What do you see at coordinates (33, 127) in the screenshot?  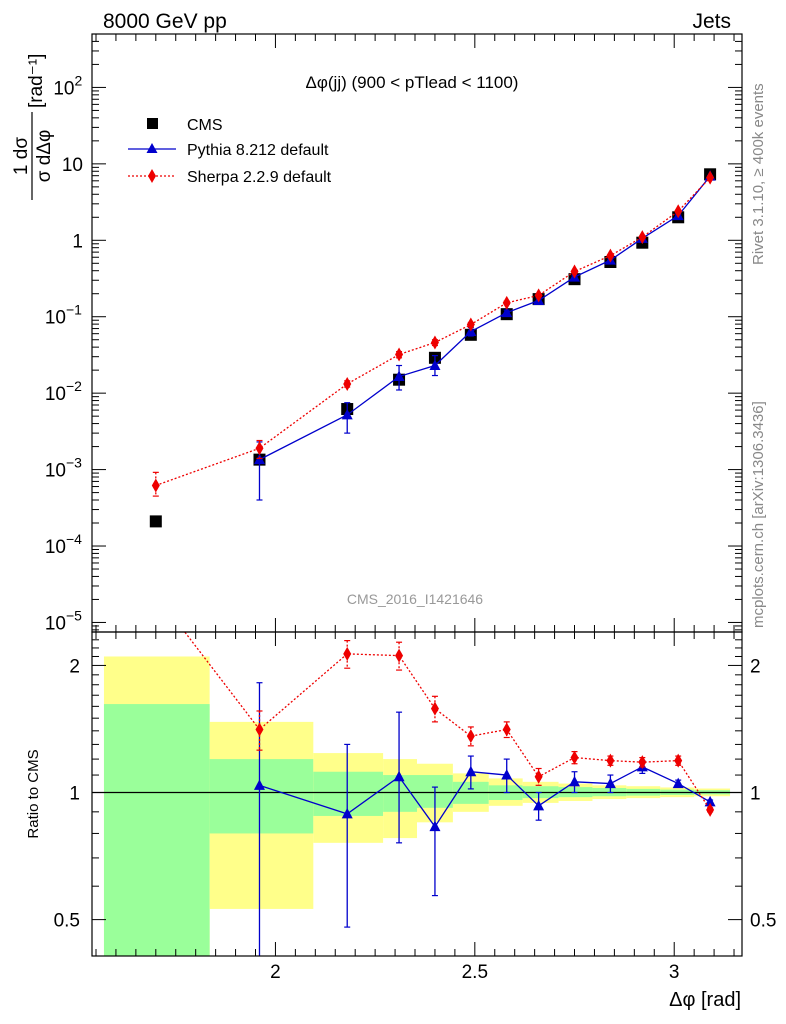 I see `main-ylabel: 1 dσ σ dΔφ [rad⁻¹]` at bounding box center [33, 127].